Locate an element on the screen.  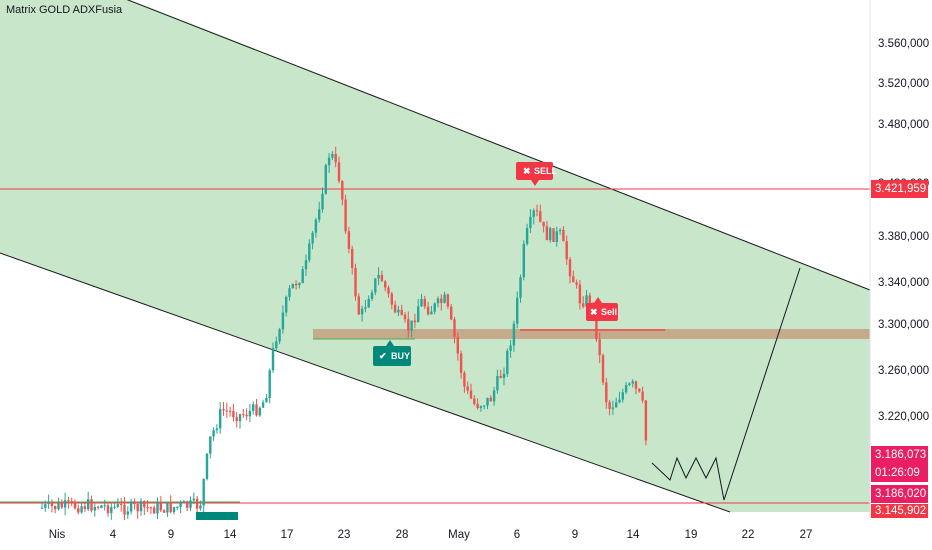
time-axis is located at coordinates (466, 535).